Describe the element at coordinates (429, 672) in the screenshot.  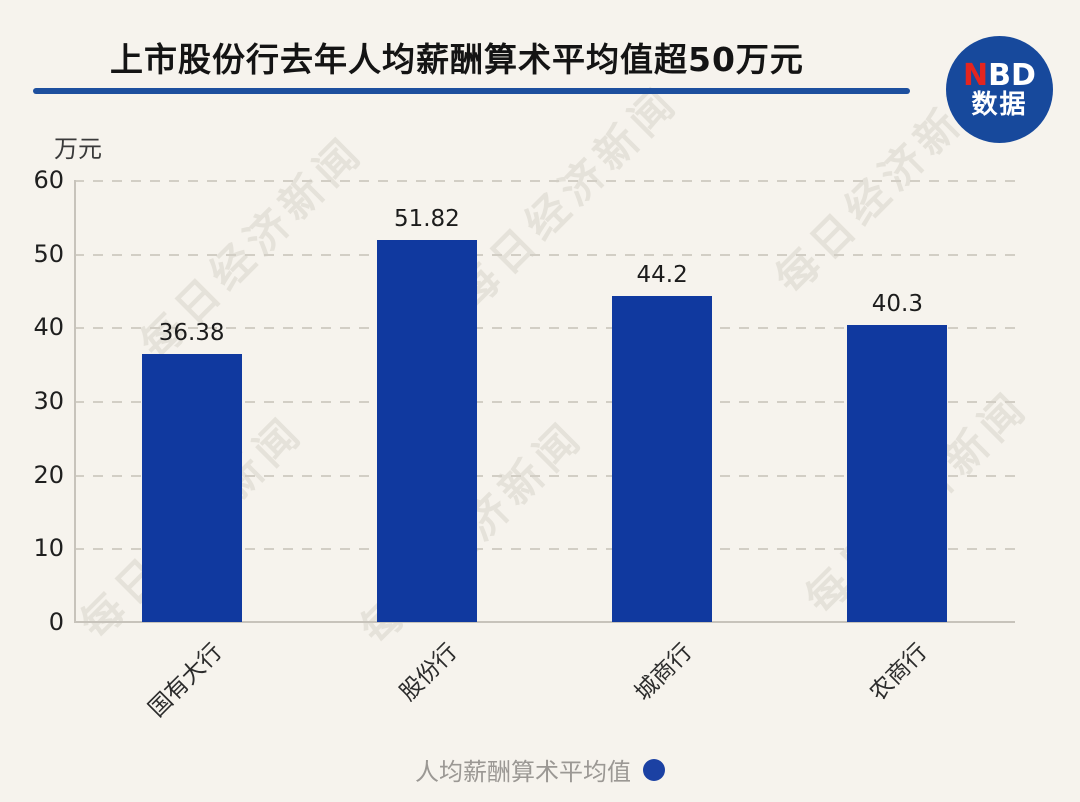
I see `x-label-股份行: 股份行` at that location.